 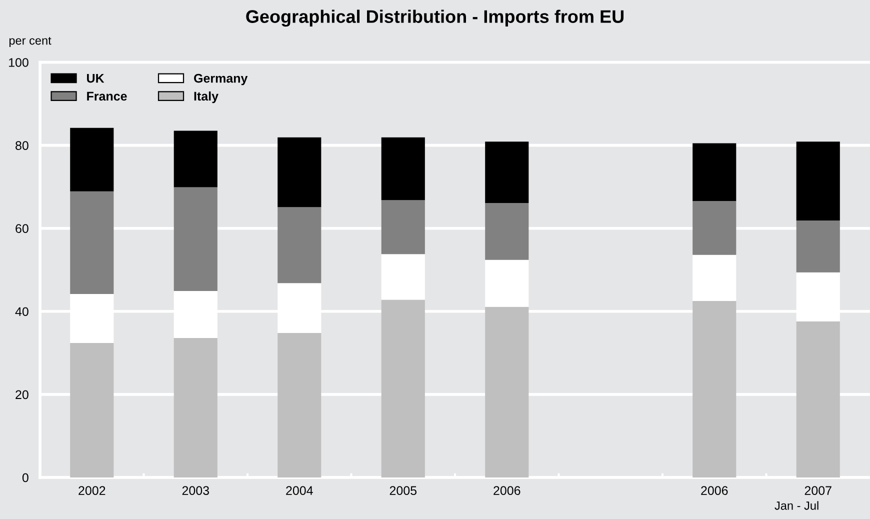 What do you see at coordinates (107, 96) in the screenshot?
I see `legend-label: France` at bounding box center [107, 96].